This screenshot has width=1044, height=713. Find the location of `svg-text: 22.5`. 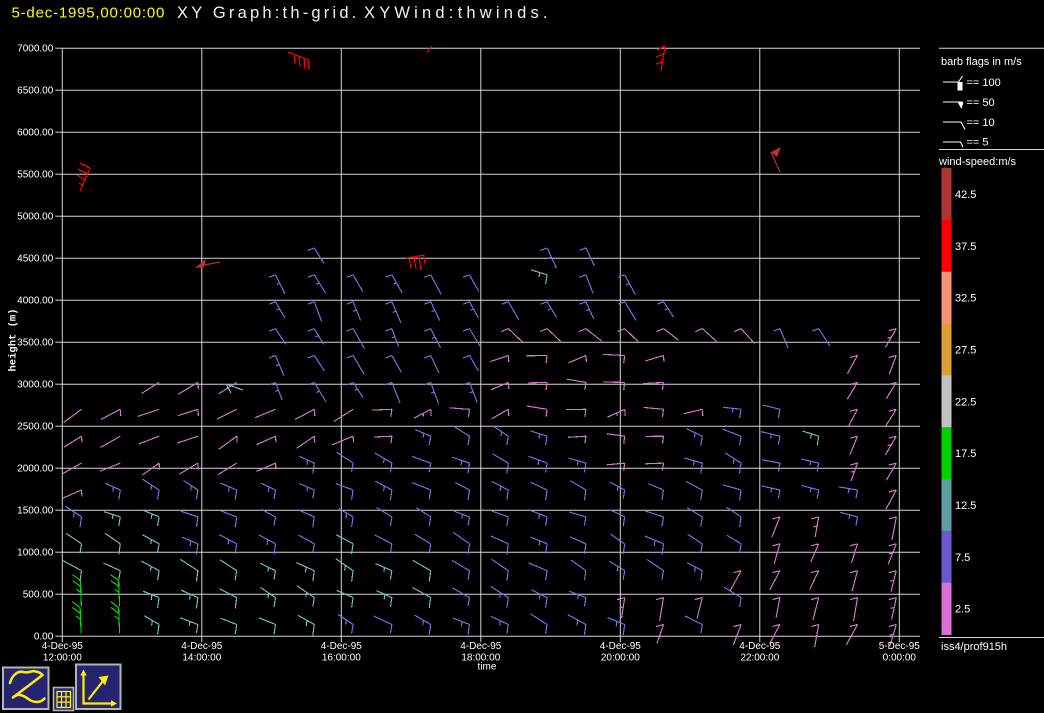

svg-text: 22.5 is located at coordinates (965, 402).